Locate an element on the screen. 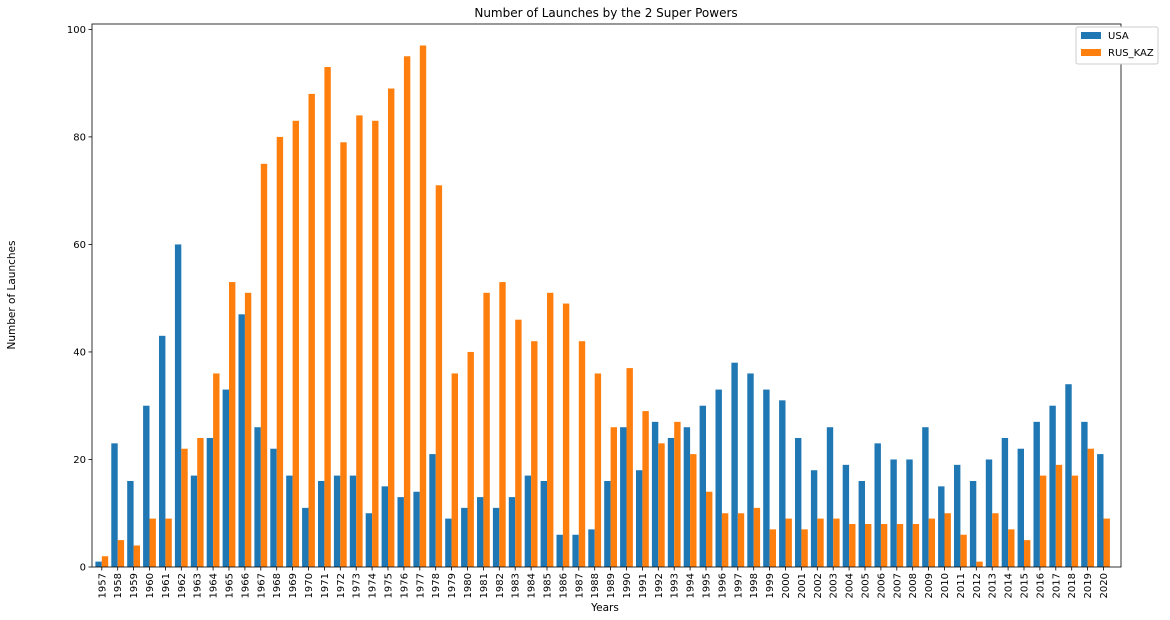 Image resolution: width=1170 pixels, height=620 pixels. bar-rus-kaz-1976 is located at coordinates (407, 311).